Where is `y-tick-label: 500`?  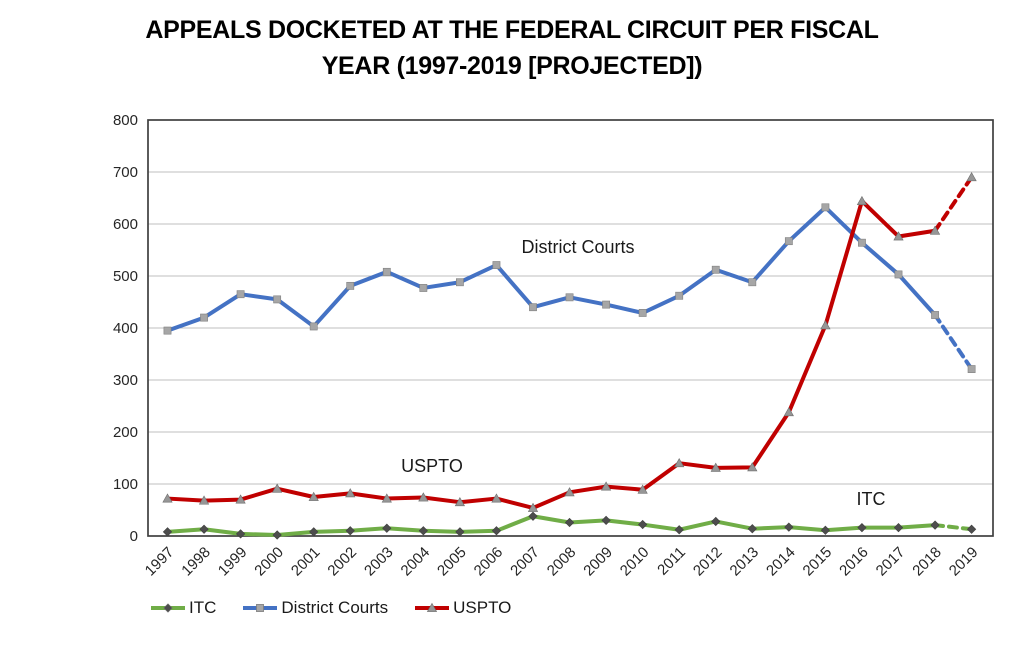 y-tick-label: 500 is located at coordinates (125, 276).